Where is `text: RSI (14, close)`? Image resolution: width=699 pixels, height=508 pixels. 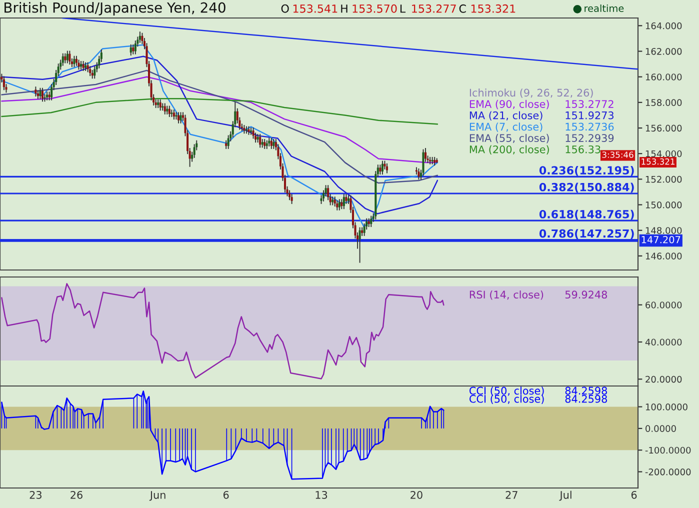
text: RSI (14, close) is located at coordinates (507, 295).